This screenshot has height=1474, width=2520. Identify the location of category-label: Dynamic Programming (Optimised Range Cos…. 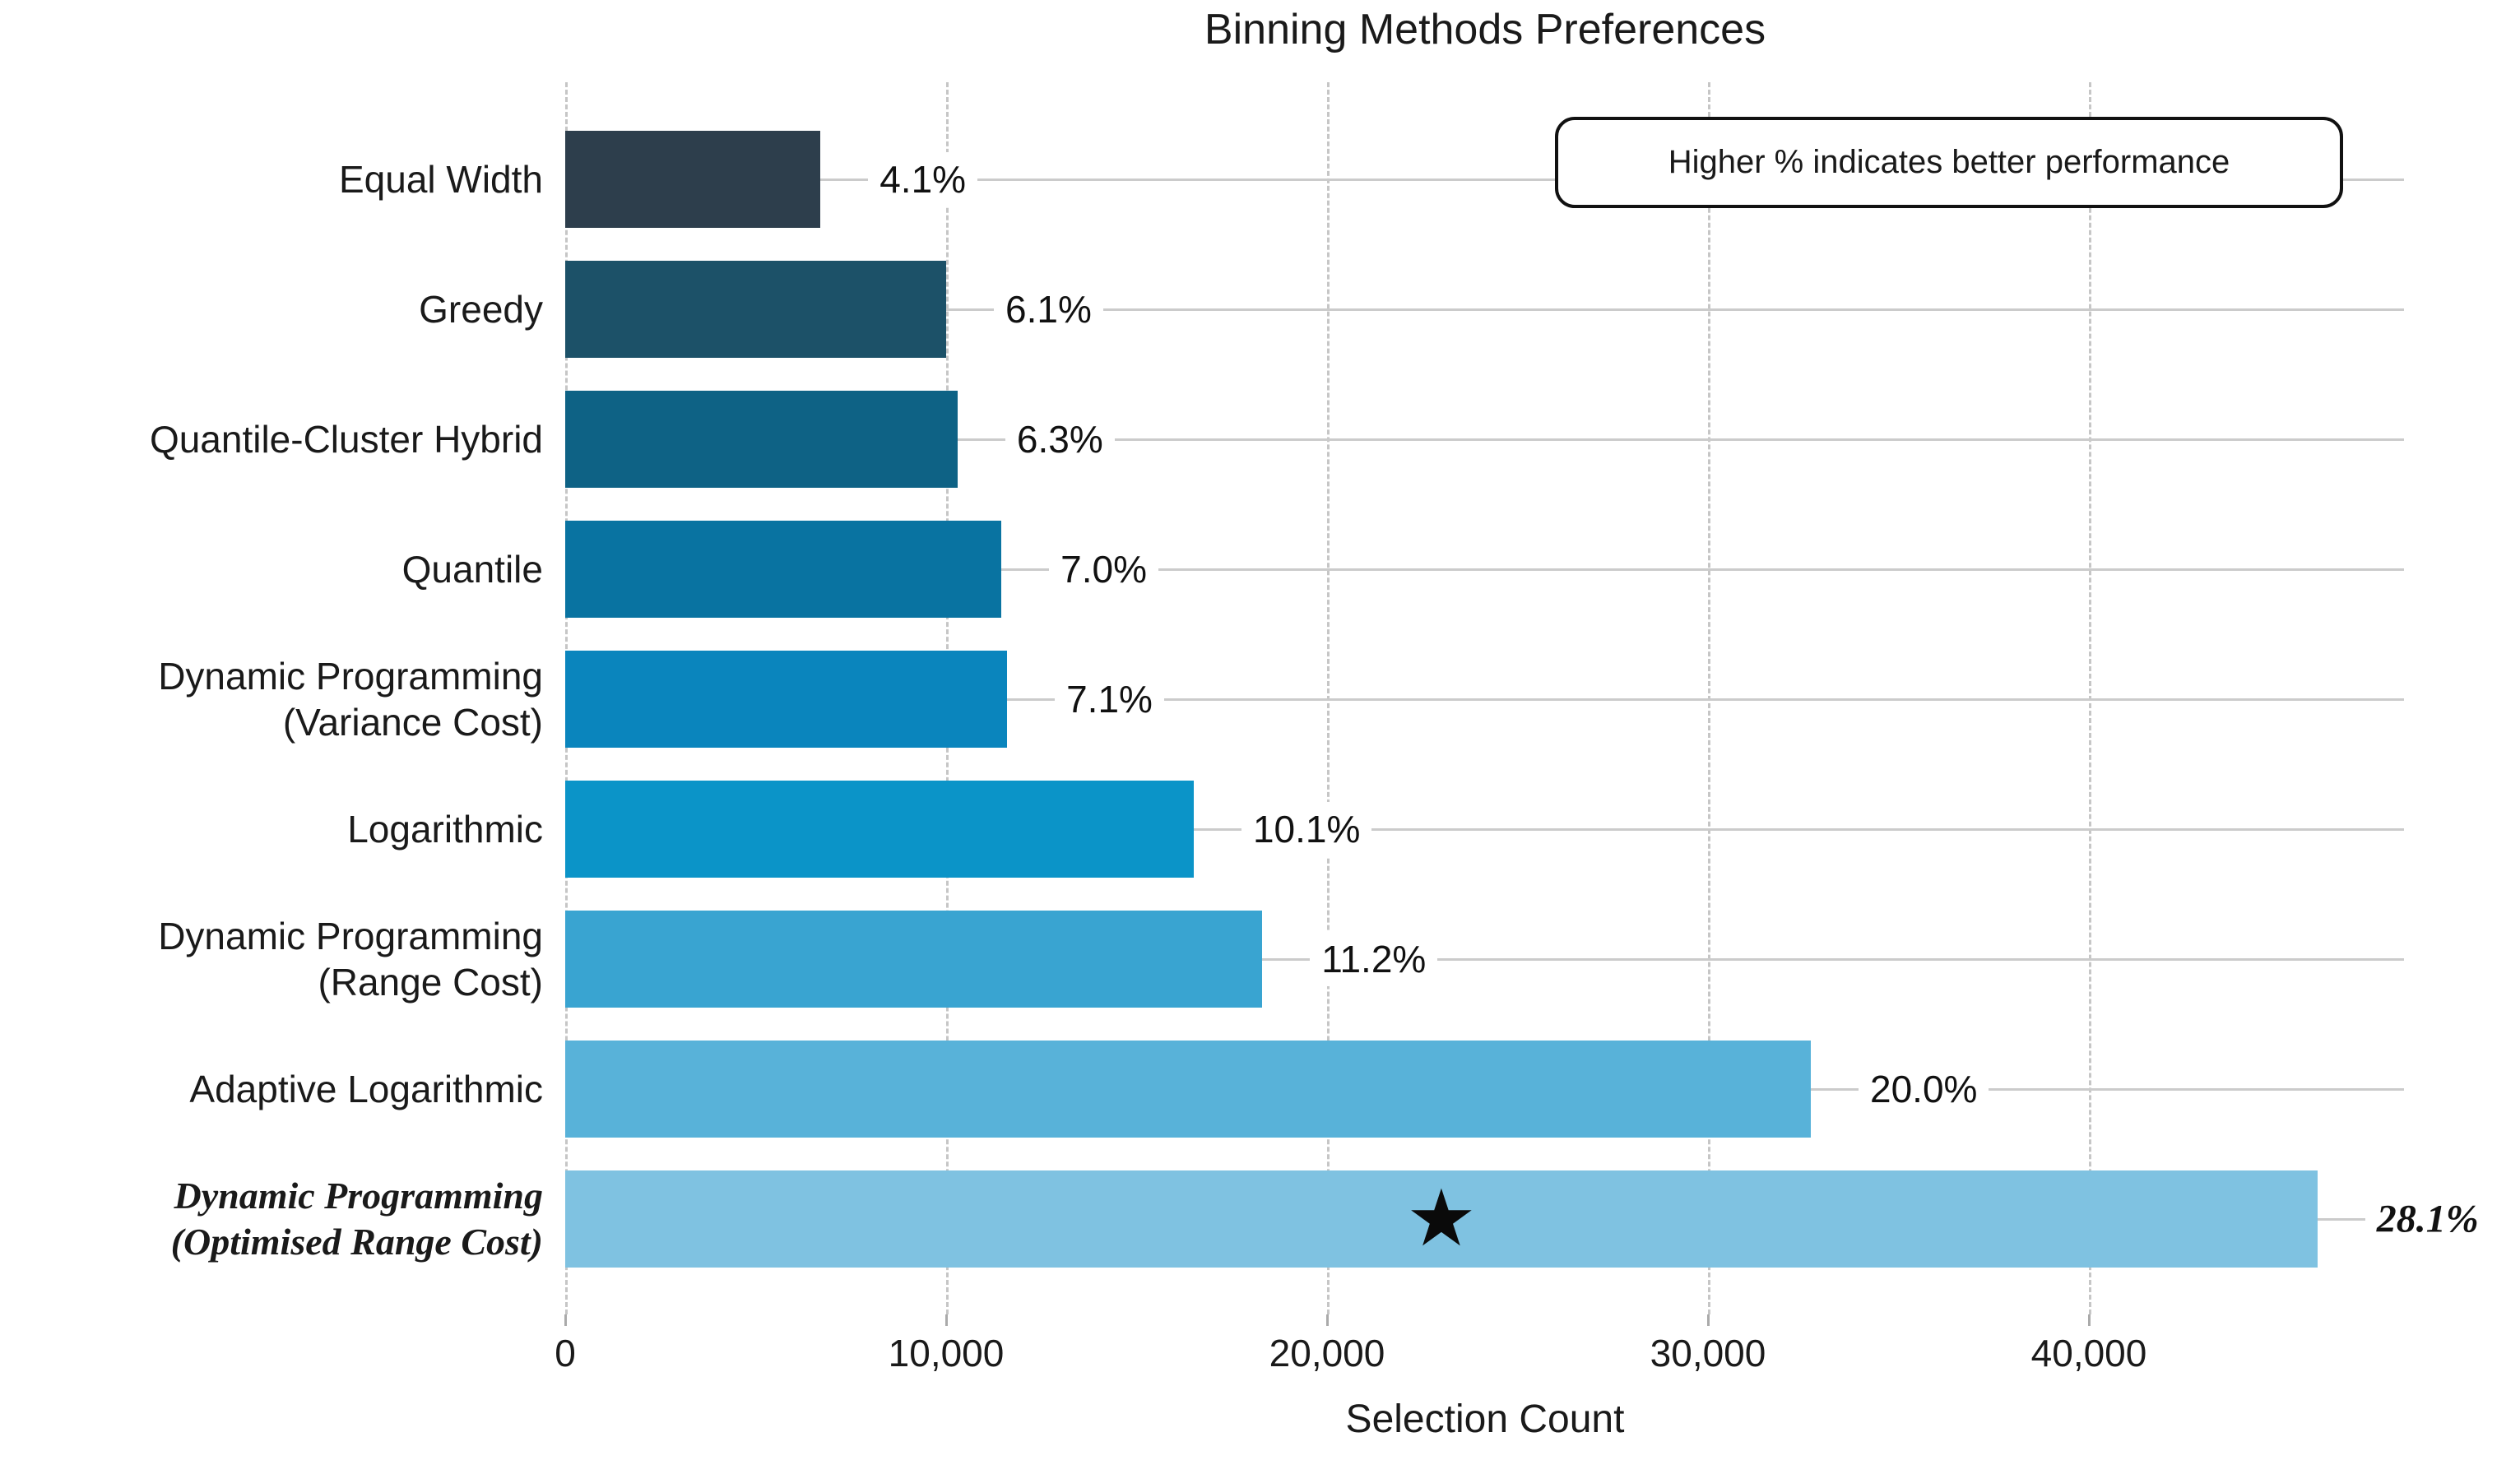
(356, 1218).